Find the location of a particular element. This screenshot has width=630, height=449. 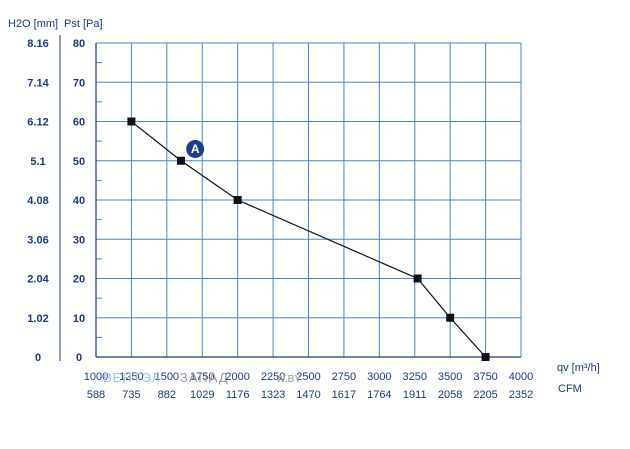

y-tick-label-pa: 0 is located at coordinates (79, 358).